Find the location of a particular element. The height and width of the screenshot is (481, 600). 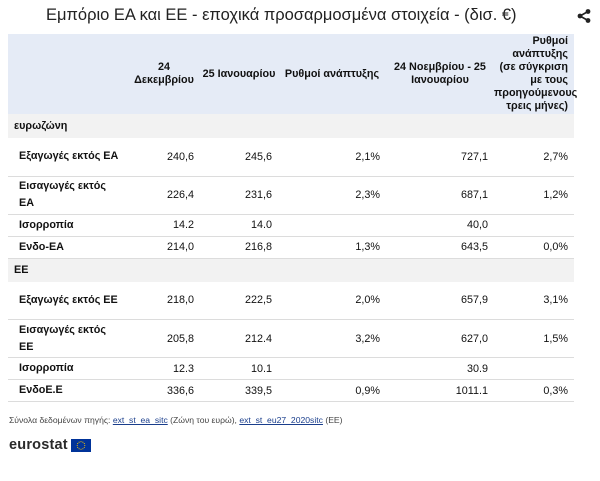

header-cell-growth: Ρυθμοί ανάπτυξης is located at coordinates (332, 74).